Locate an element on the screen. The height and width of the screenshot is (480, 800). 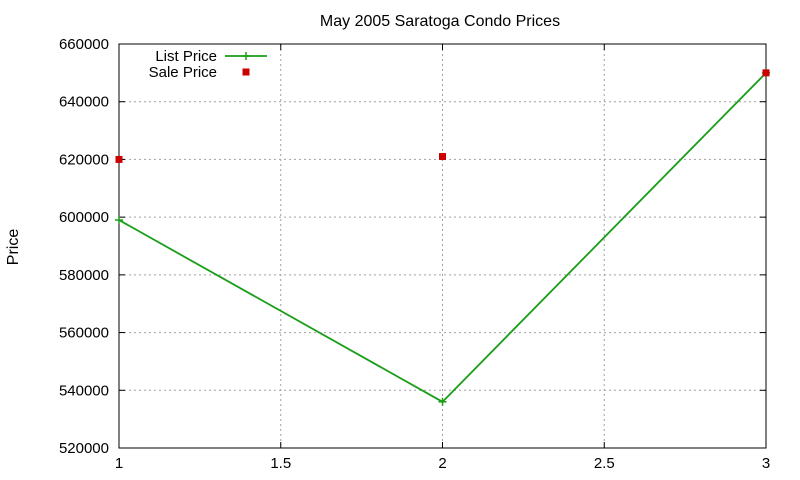
y-tick-label: 580000 is located at coordinates (84, 275).